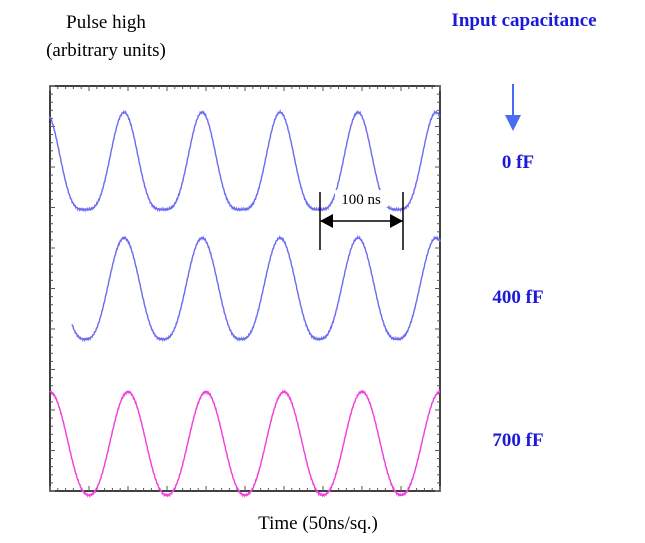 The width and height of the screenshot is (645, 543). I want to click on x-axis-label: Time (50ns/sq.), so click(318, 523).